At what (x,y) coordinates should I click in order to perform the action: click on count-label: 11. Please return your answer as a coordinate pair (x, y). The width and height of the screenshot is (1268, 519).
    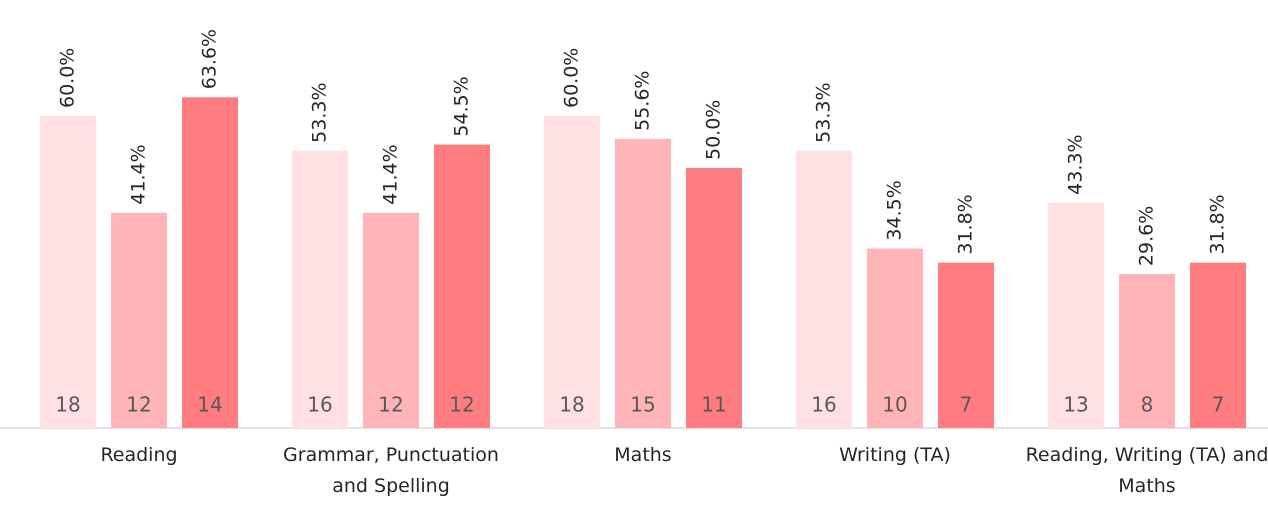
    Looking at the image, I should click on (713, 405).